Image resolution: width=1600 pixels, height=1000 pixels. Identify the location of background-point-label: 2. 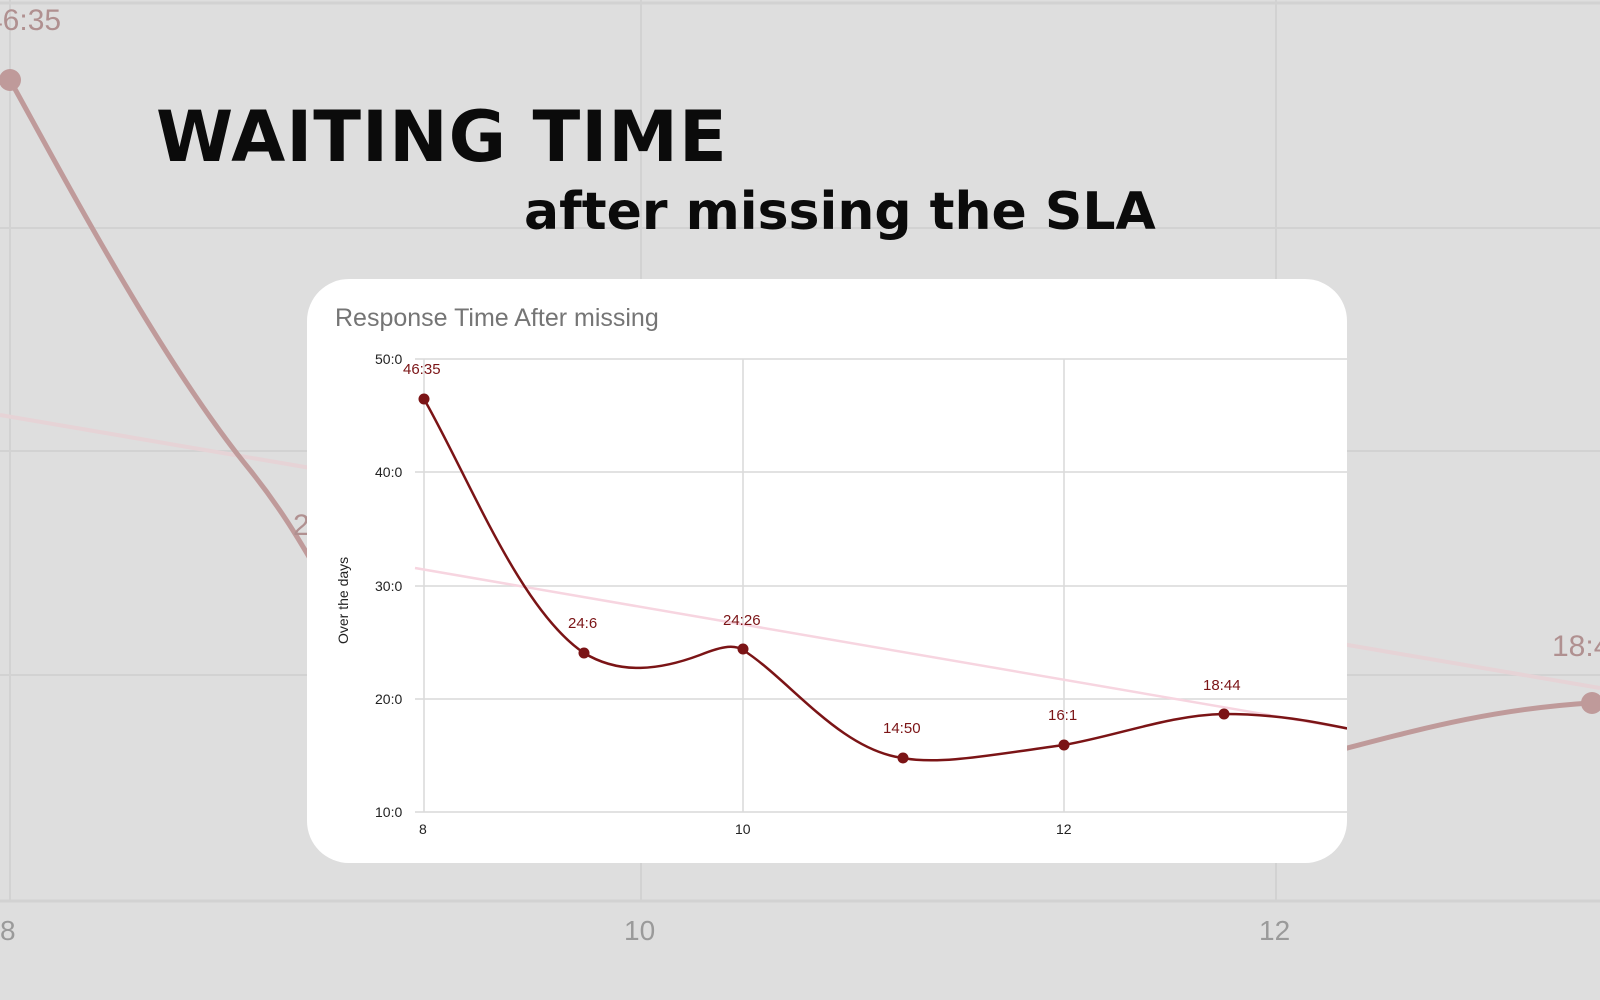
(301, 525).